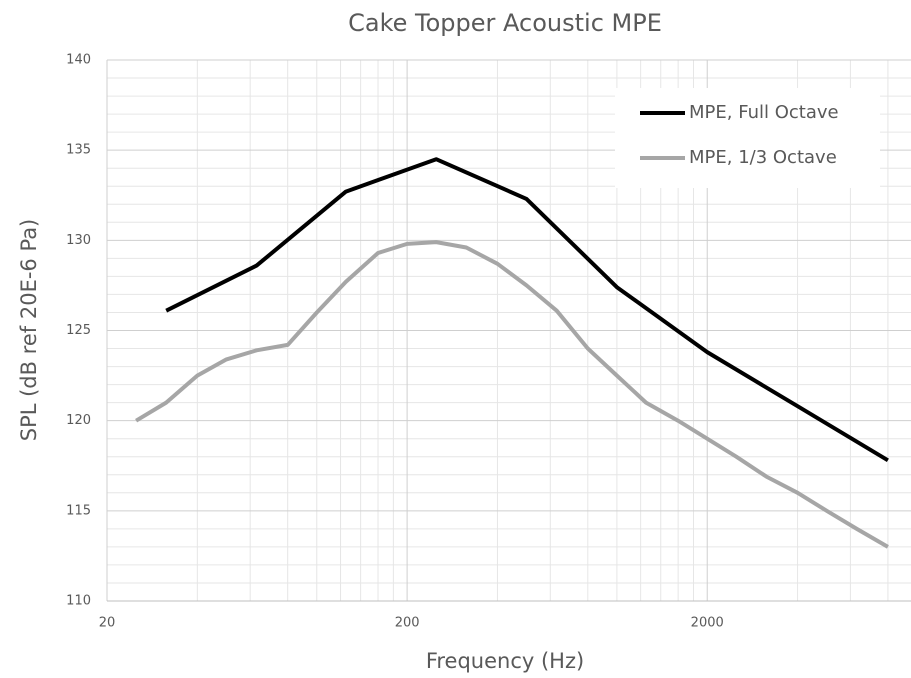 This screenshot has width=911, height=678. What do you see at coordinates (78, 240) in the screenshot?
I see `y-tick-label: 130` at bounding box center [78, 240].